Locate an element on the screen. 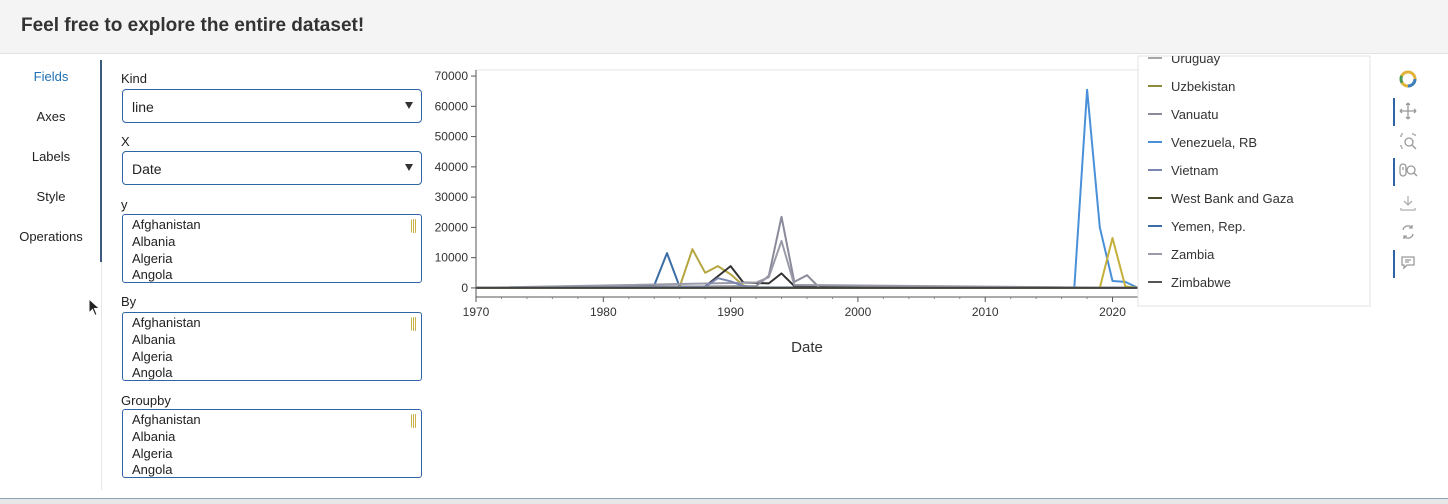 The image size is (1448, 504). legend-box is located at coordinates (1254, 181).